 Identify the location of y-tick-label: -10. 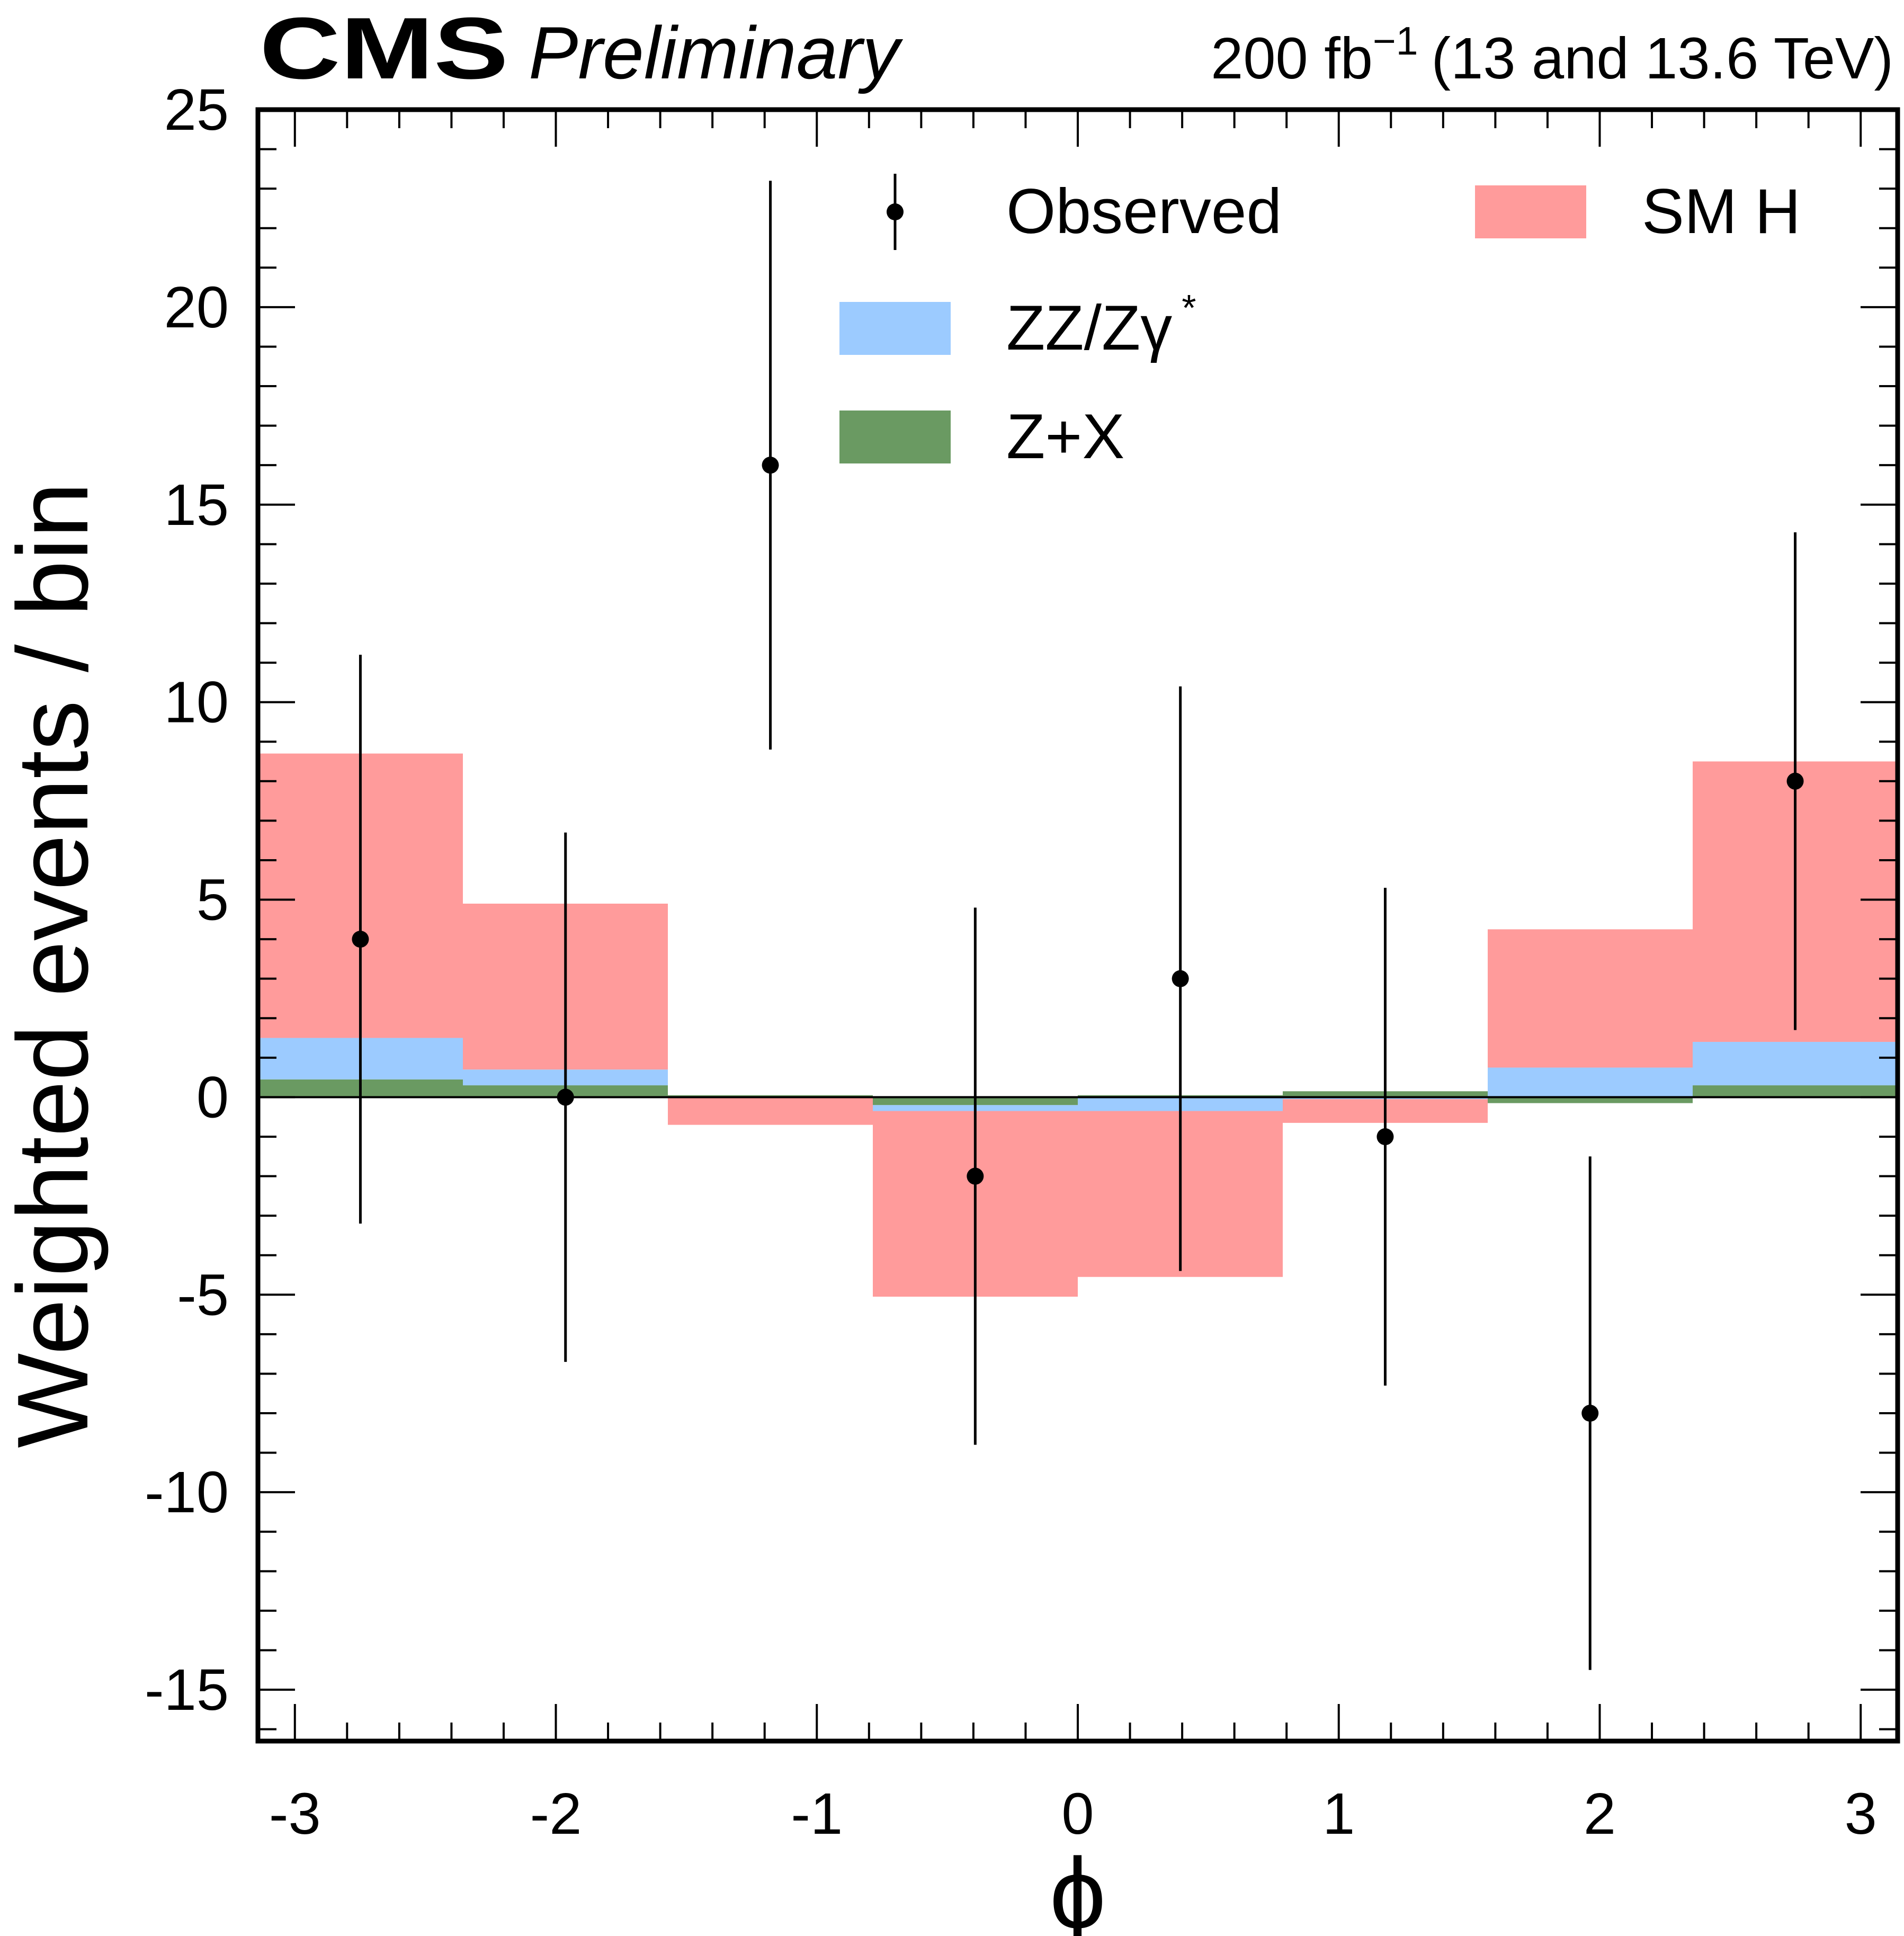
(187, 1492).